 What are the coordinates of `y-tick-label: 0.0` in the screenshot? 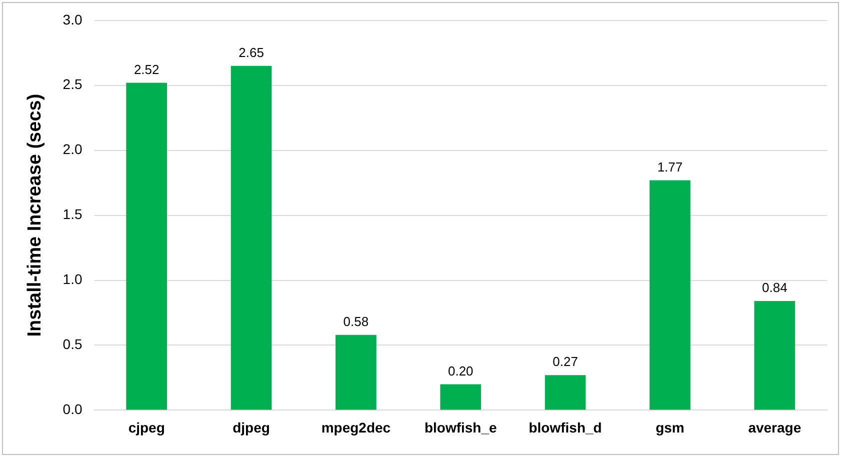 It's located at (72, 409).